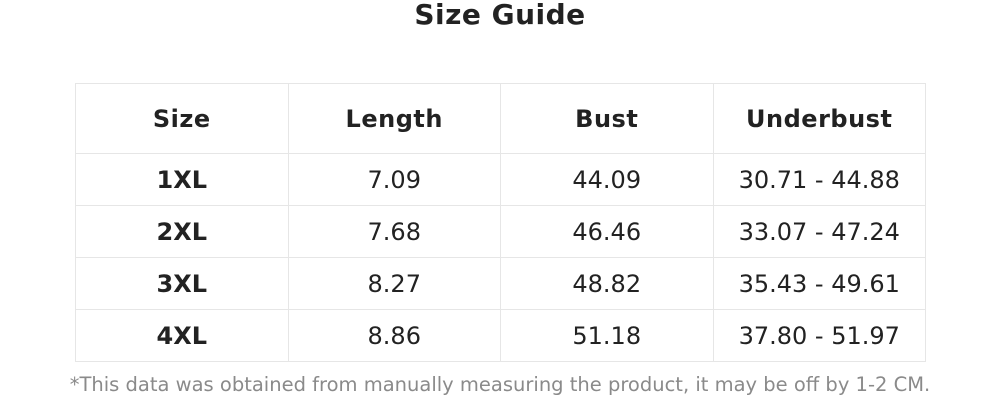  What do you see at coordinates (394, 118) in the screenshot?
I see `header-length: Length` at bounding box center [394, 118].